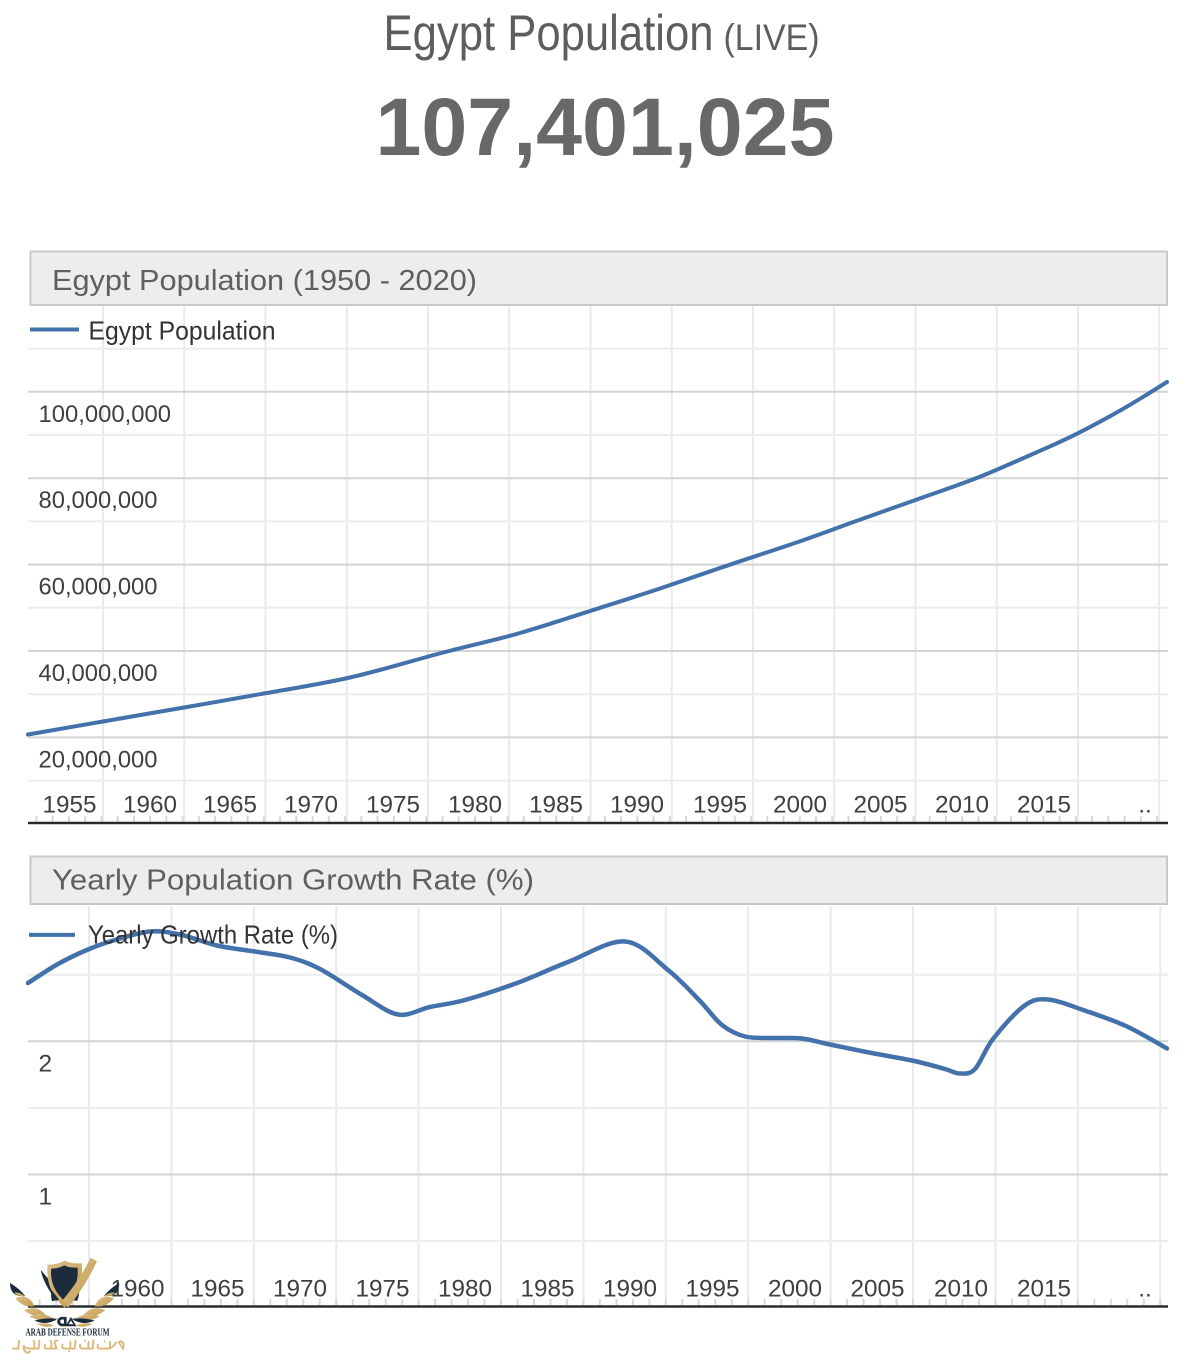 The image size is (1199, 1354). Describe the element at coordinates (70, 805) in the screenshot. I see `svg-text: 1955` at that location.